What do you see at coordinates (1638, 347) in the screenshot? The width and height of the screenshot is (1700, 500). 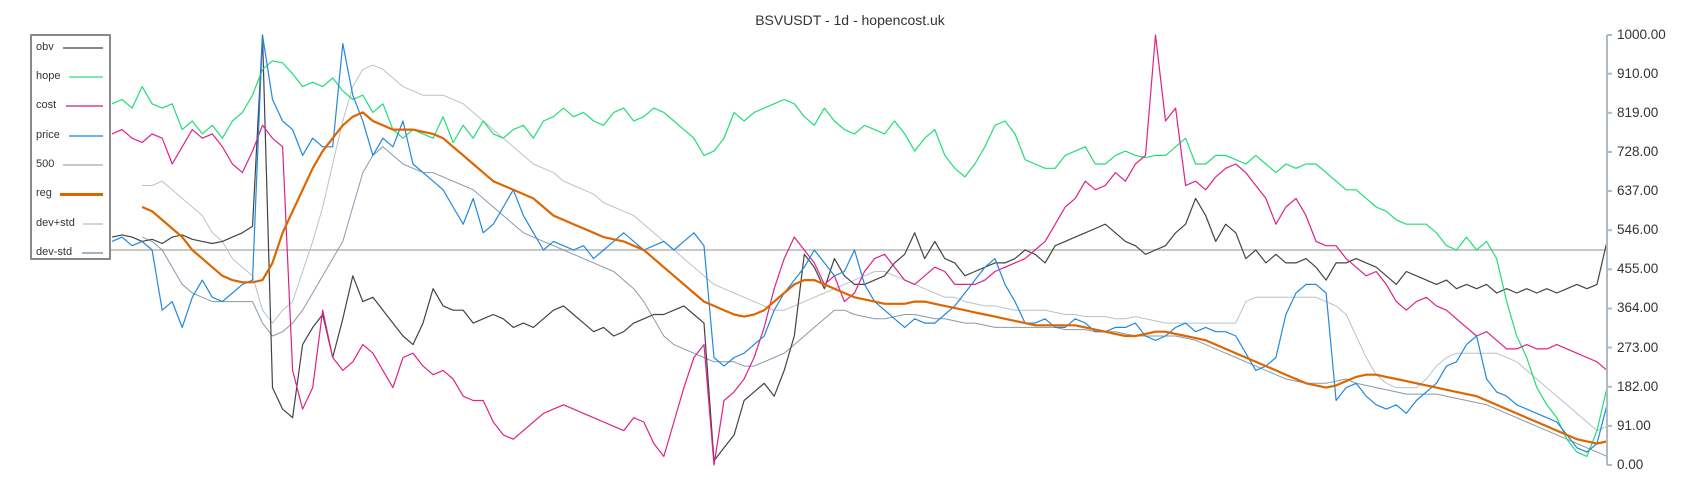 I see `y-tick-label: 273.00` at bounding box center [1638, 347].